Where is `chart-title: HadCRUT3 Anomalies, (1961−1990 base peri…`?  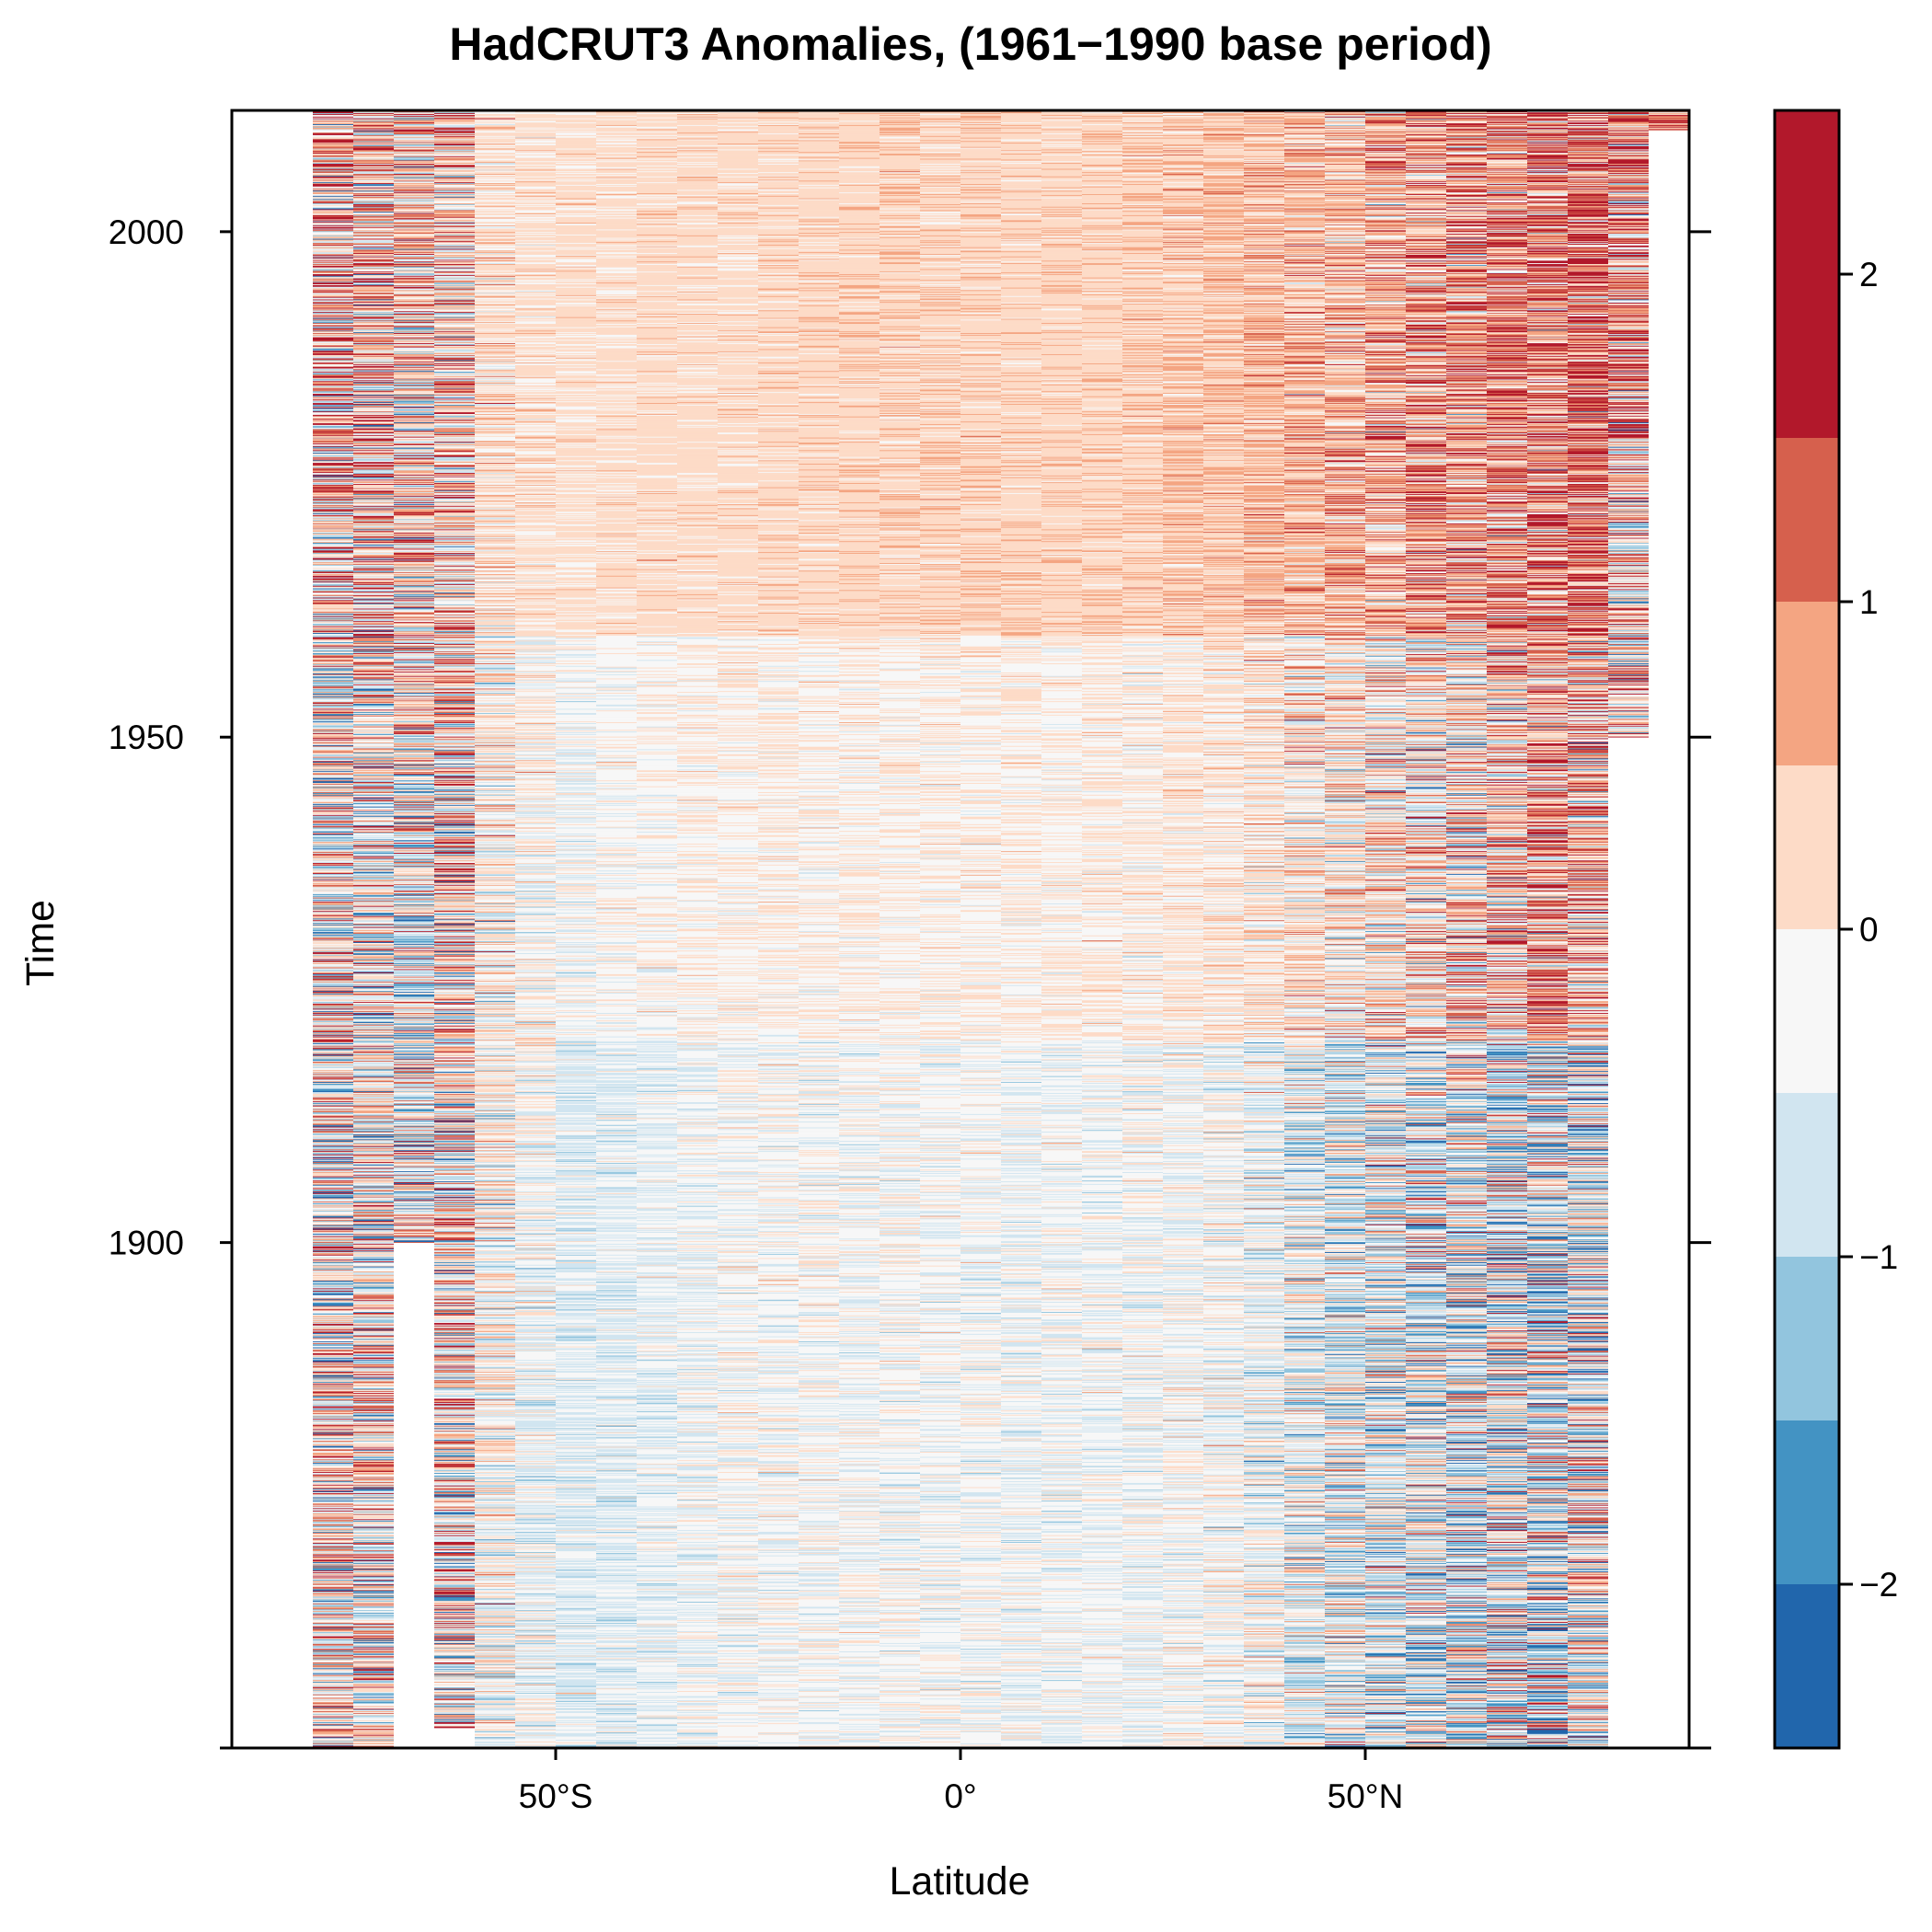
chart-title: HadCRUT3 Anomalies, (1961−1990 base peri… is located at coordinates (970, 44).